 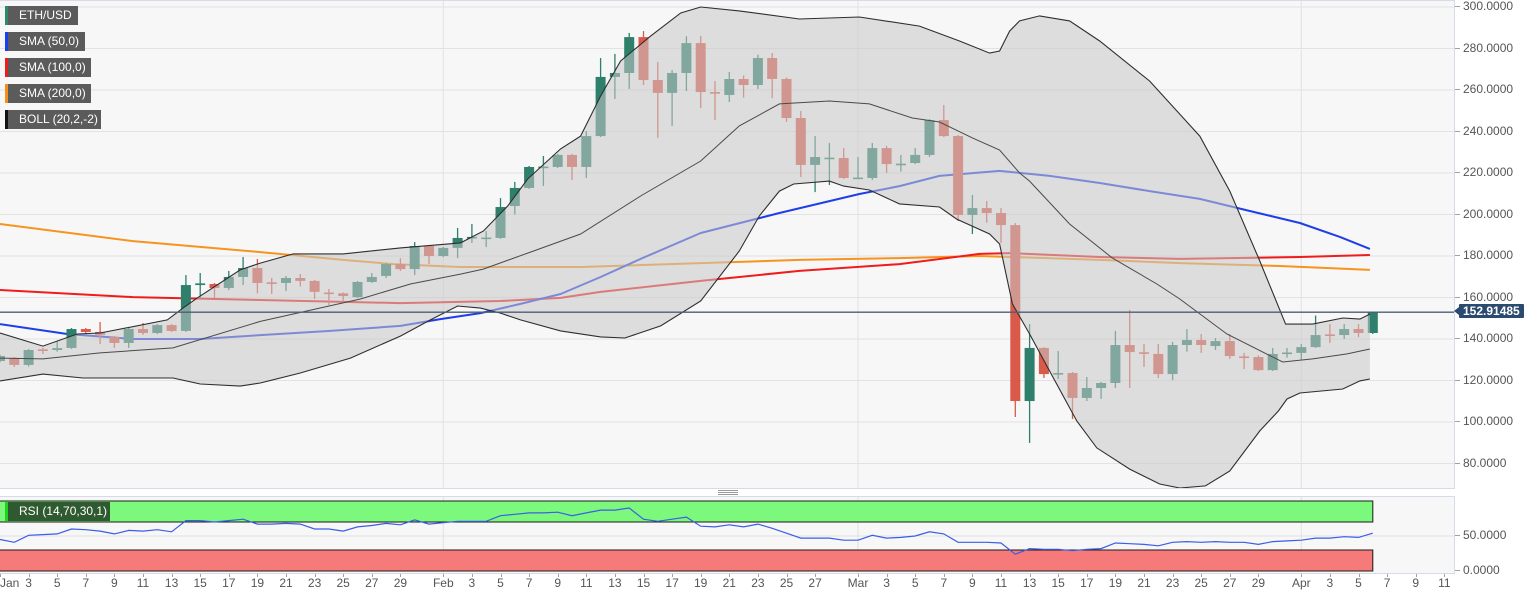 What do you see at coordinates (1457, 570) in the screenshot?
I see `rsi-y-tick-mark` at bounding box center [1457, 570].